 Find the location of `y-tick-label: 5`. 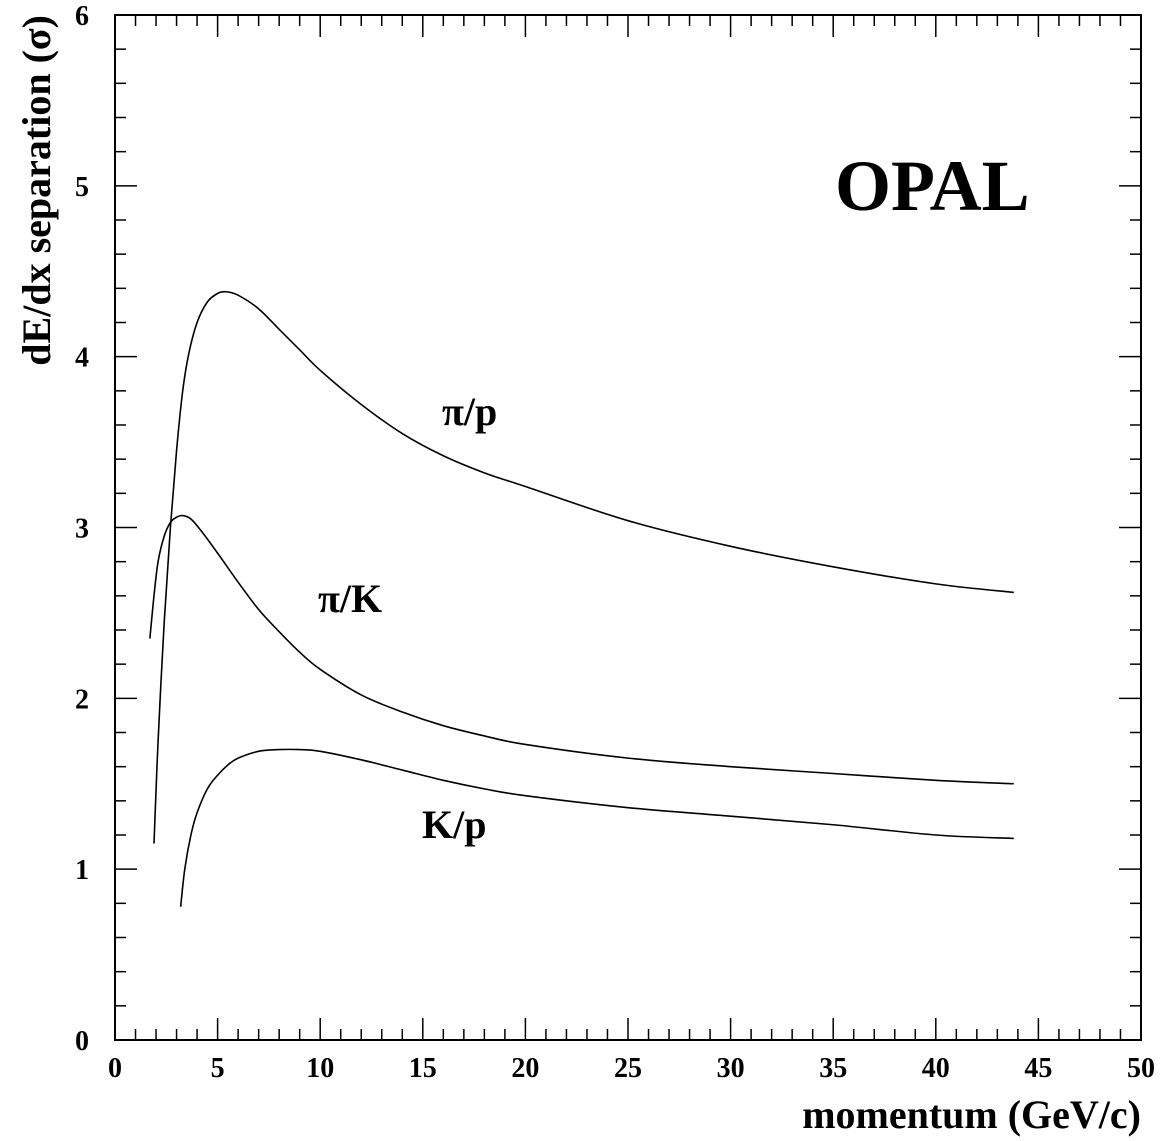

y-tick-label: 5 is located at coordinates (82, 187).